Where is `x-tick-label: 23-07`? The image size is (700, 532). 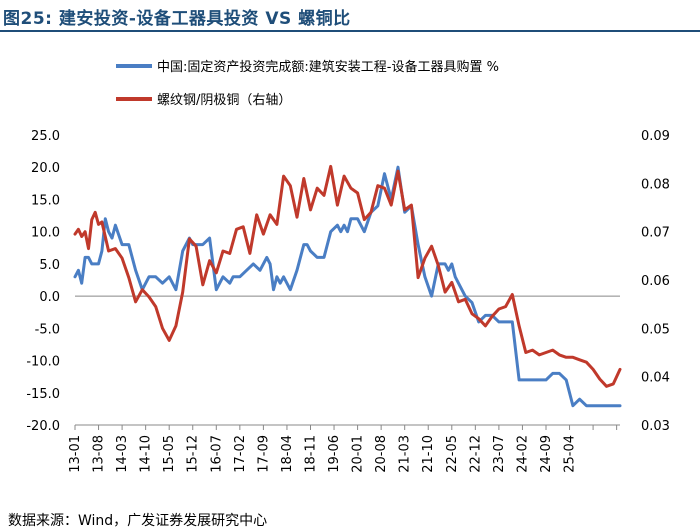
x-tick-label: 23-07 is located at coordinates (499, 454).